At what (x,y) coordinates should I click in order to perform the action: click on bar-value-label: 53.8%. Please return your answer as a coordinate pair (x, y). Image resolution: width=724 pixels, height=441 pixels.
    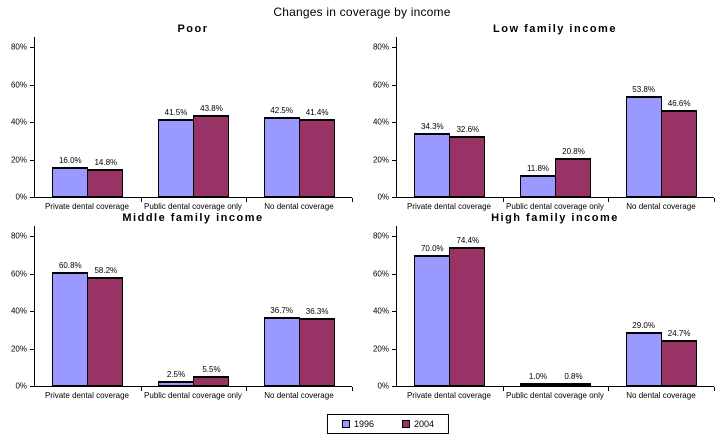
    Looking at the image, I should click on (643, 90).